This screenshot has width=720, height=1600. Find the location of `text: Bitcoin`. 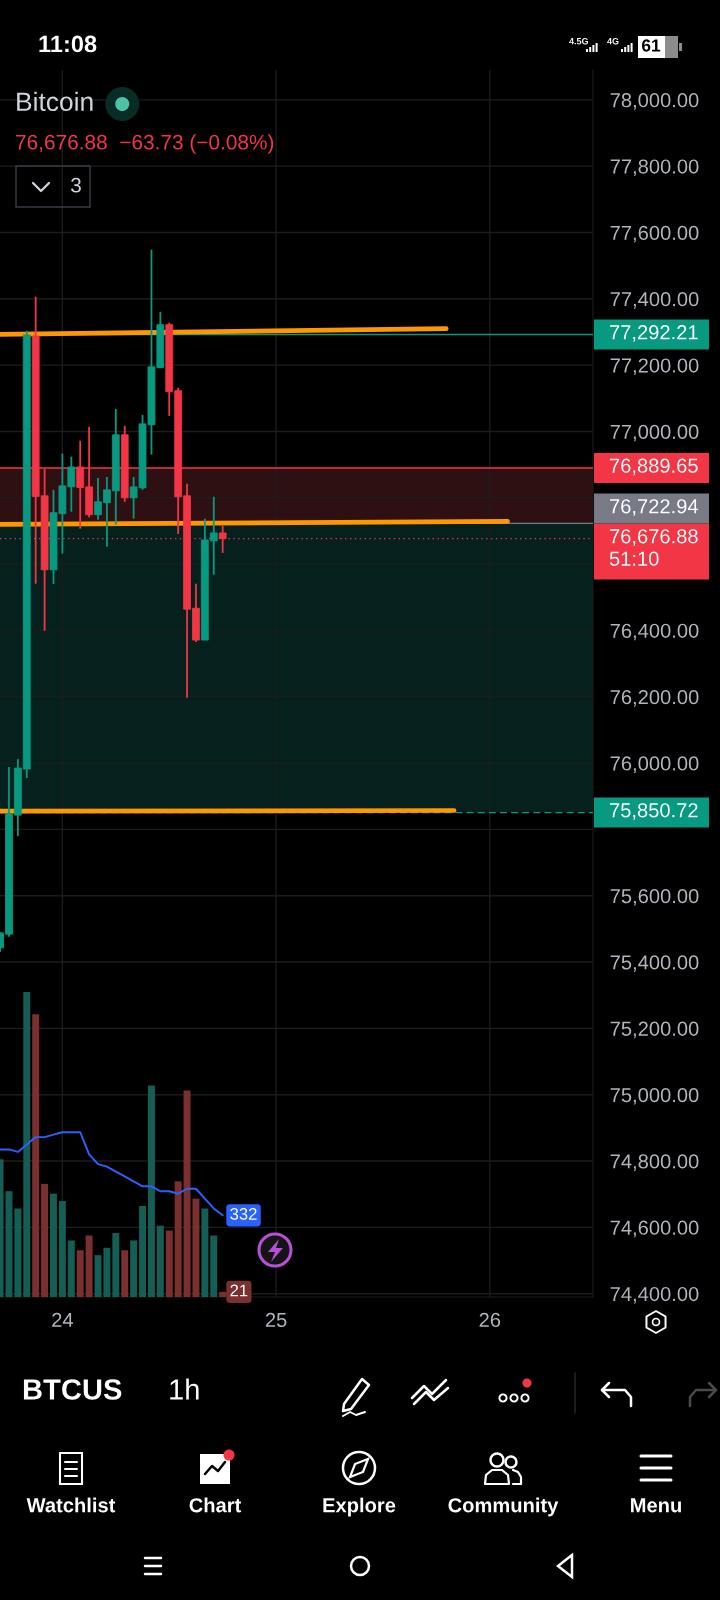

text: Bitcoin is located at coordinates (55, 101).